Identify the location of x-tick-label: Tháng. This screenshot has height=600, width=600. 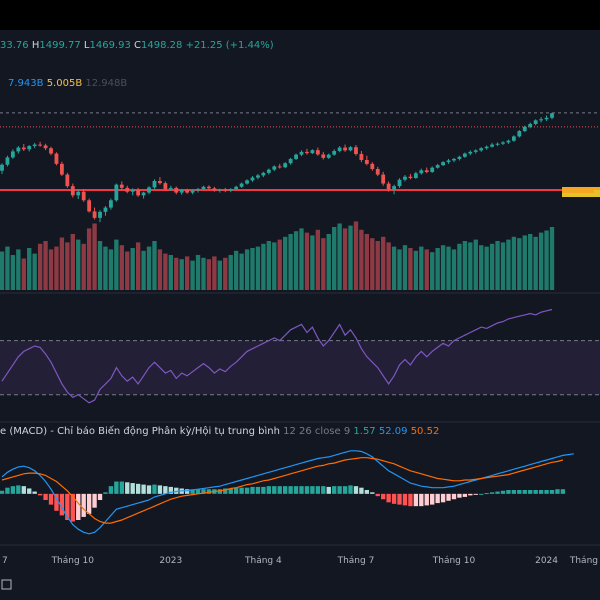
(583, 561).